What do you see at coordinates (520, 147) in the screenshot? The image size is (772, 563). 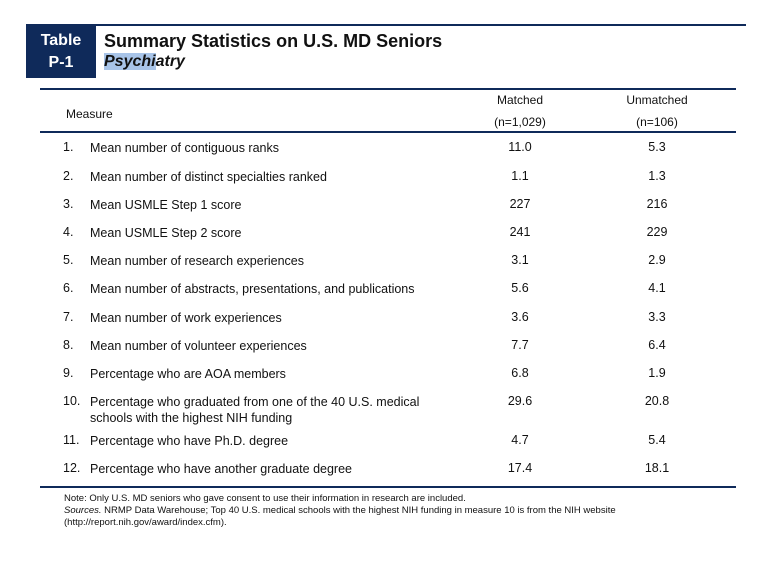 I see `row-matched-value: 11.0` at bounding box center [520, 147].